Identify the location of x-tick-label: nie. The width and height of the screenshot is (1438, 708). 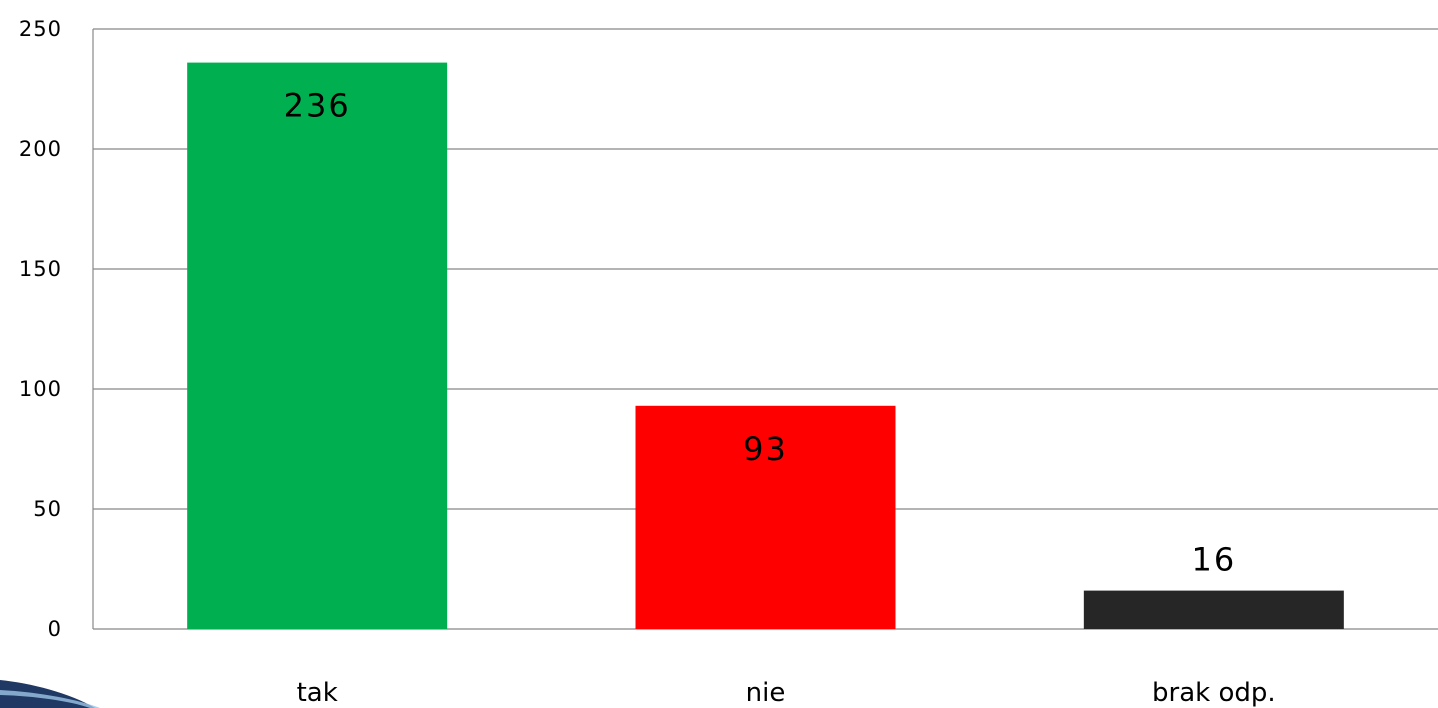
(766, 693).